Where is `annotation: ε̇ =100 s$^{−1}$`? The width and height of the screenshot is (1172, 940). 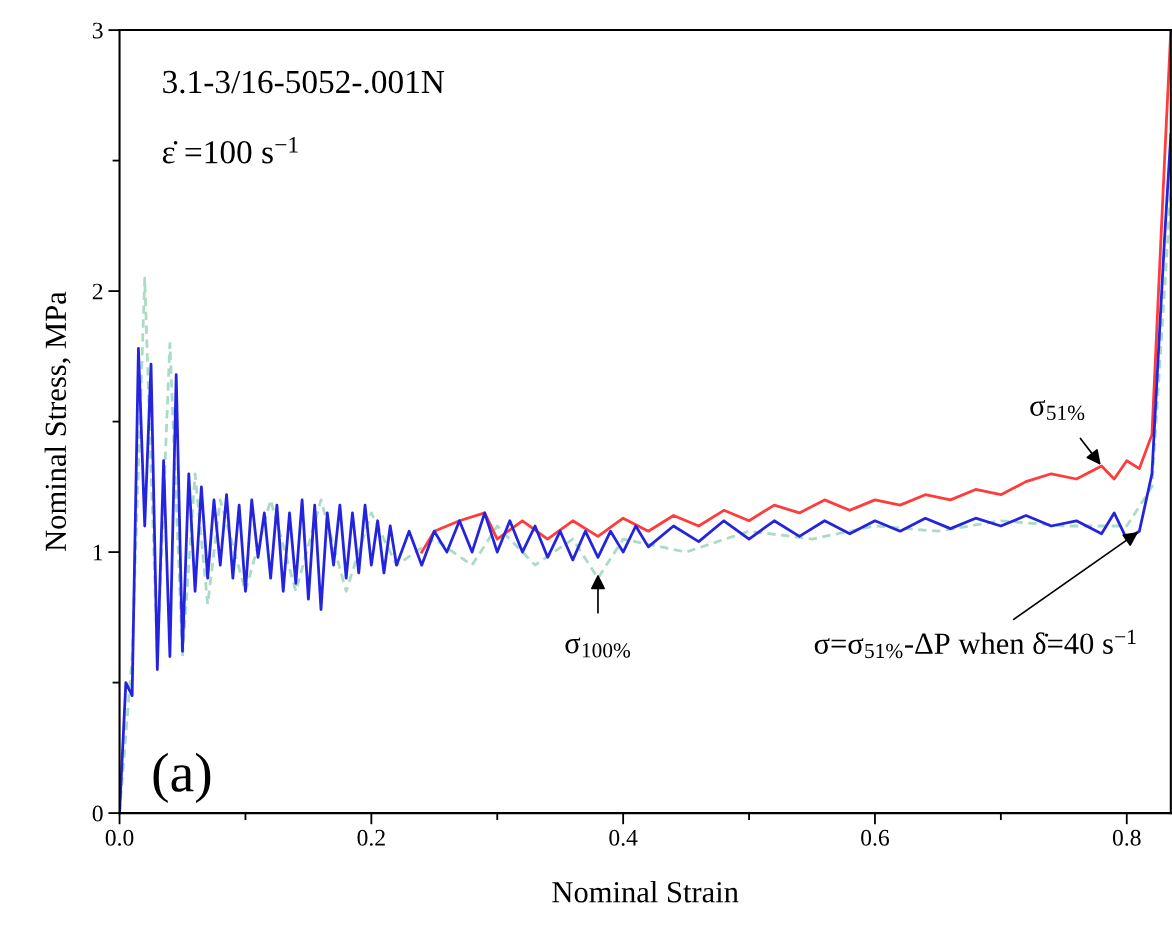 annotation: ε̇ =100 s$^{−1}$ is located at coordinates (230, 150).